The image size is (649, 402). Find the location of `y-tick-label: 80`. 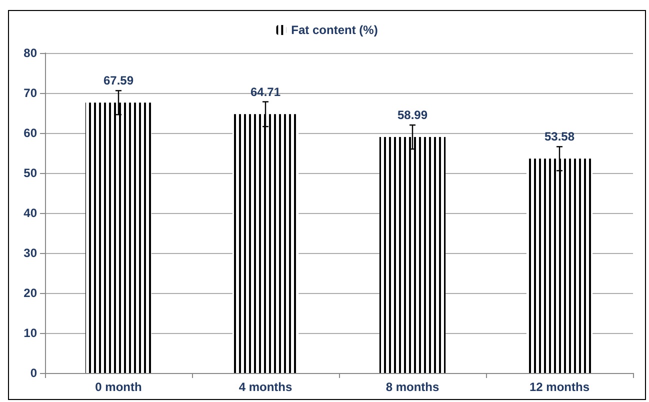

y-tick-label: 80 is located at coordinates (31, 53).